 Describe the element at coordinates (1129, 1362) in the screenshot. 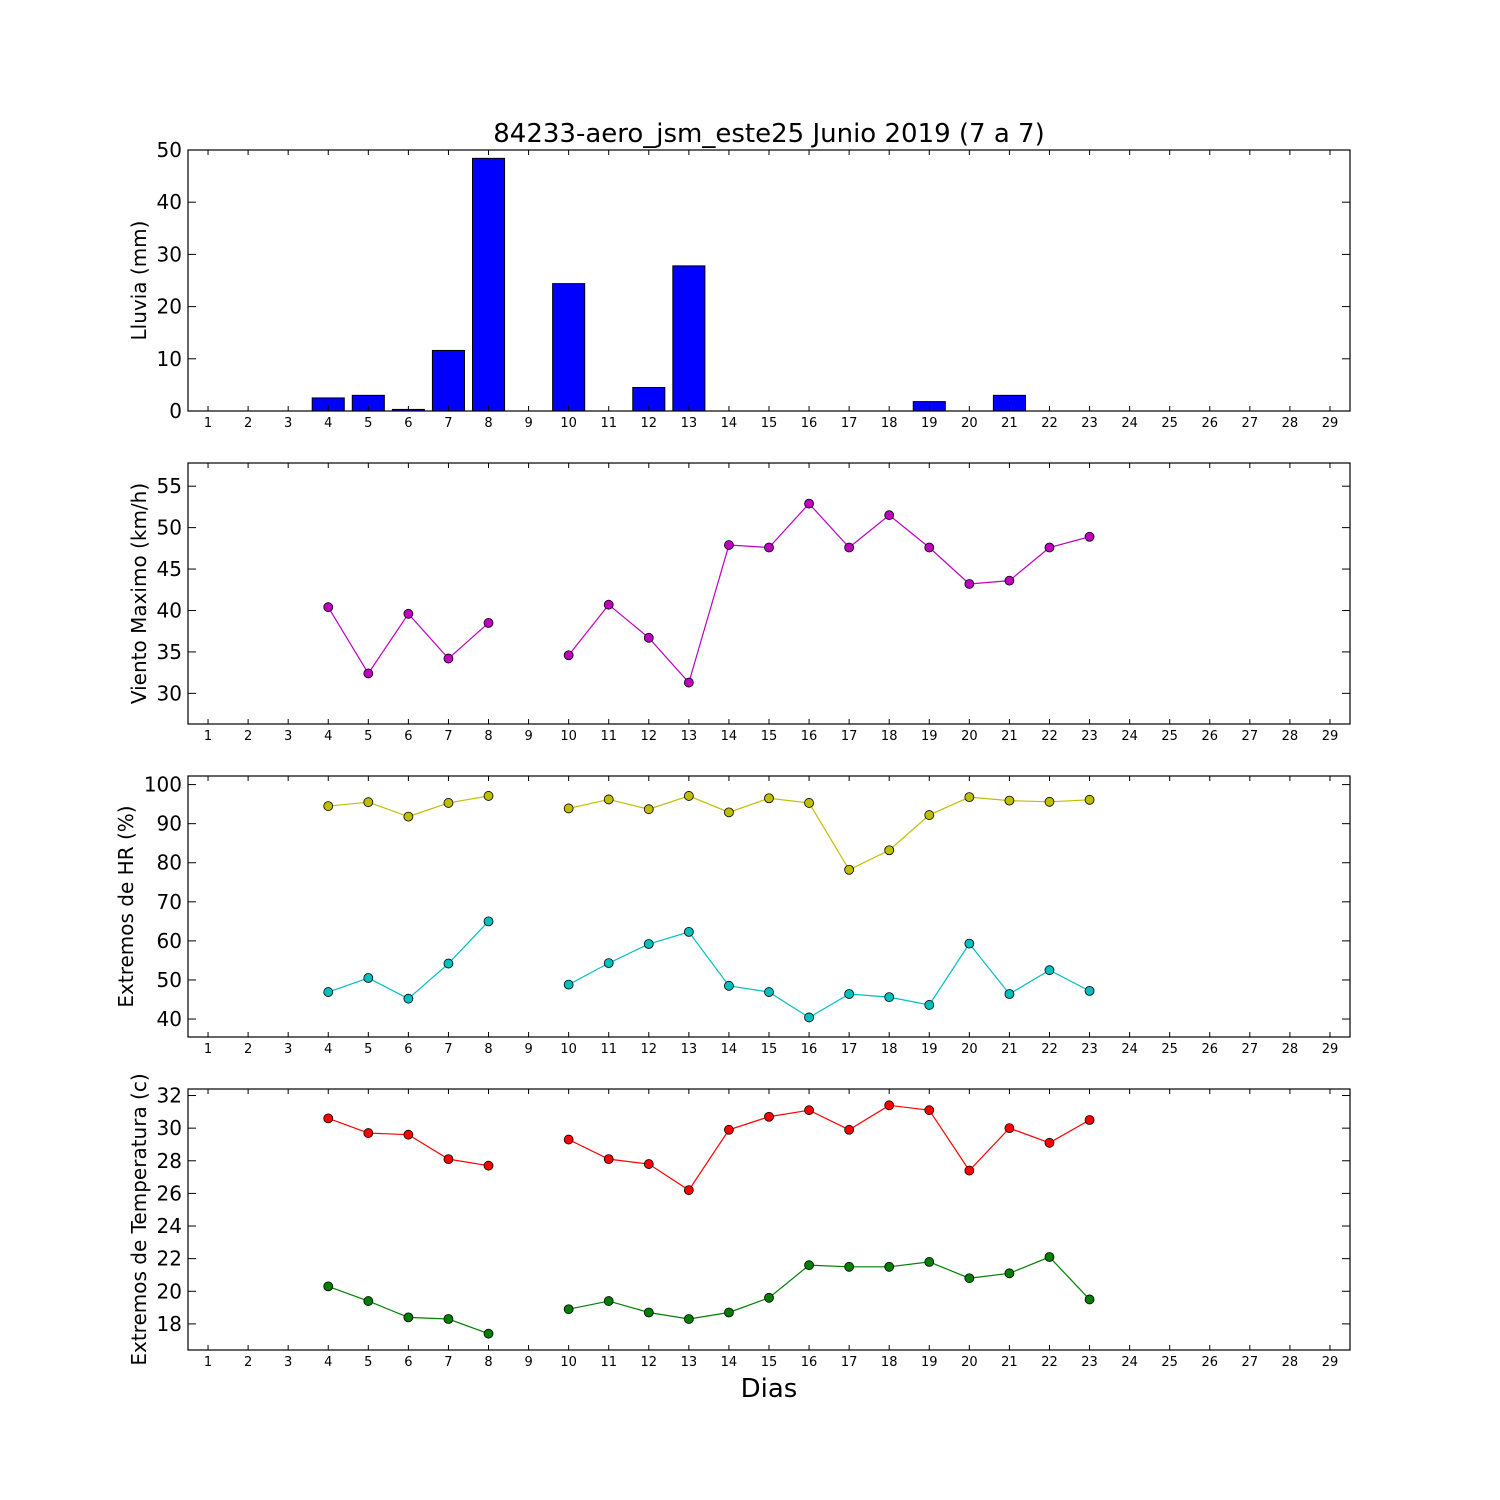

I see `temperature-x-tick-label: 24` at that location.